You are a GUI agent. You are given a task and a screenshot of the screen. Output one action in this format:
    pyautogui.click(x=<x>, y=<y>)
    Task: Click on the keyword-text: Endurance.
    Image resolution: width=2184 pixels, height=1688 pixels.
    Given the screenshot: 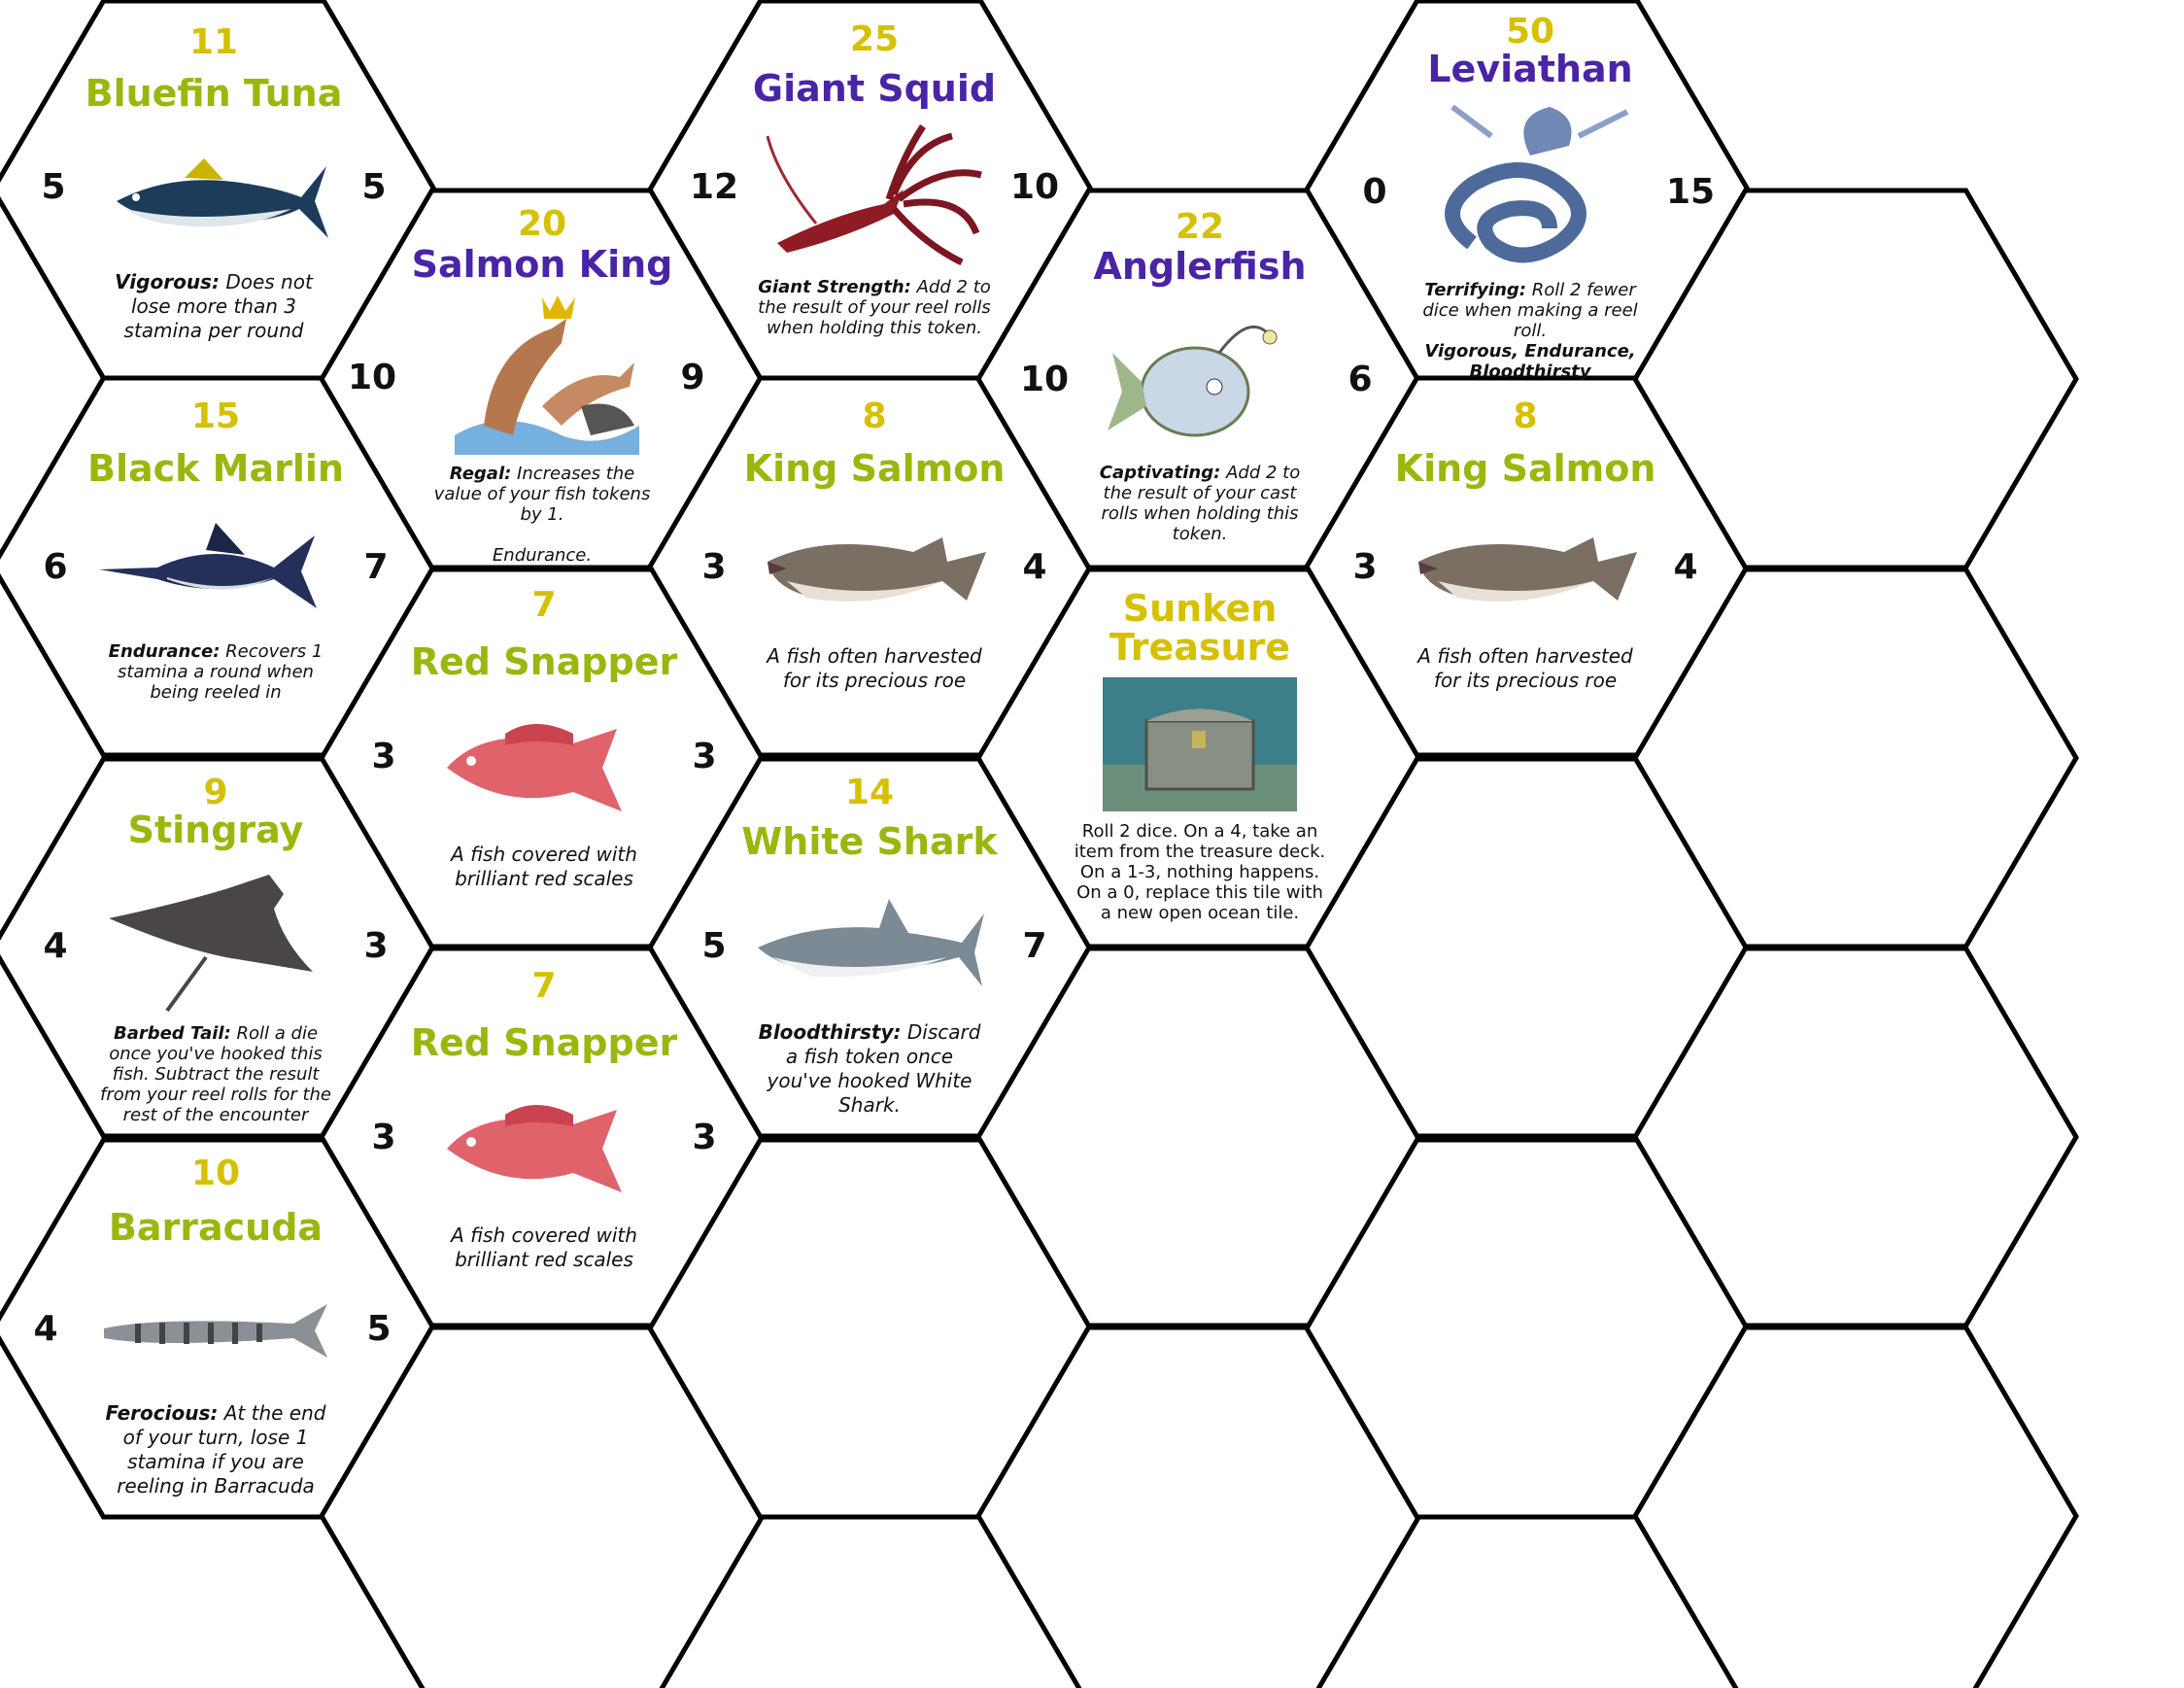 What is the action you would take?
    pyautogui.click(x=542, y=555)
    